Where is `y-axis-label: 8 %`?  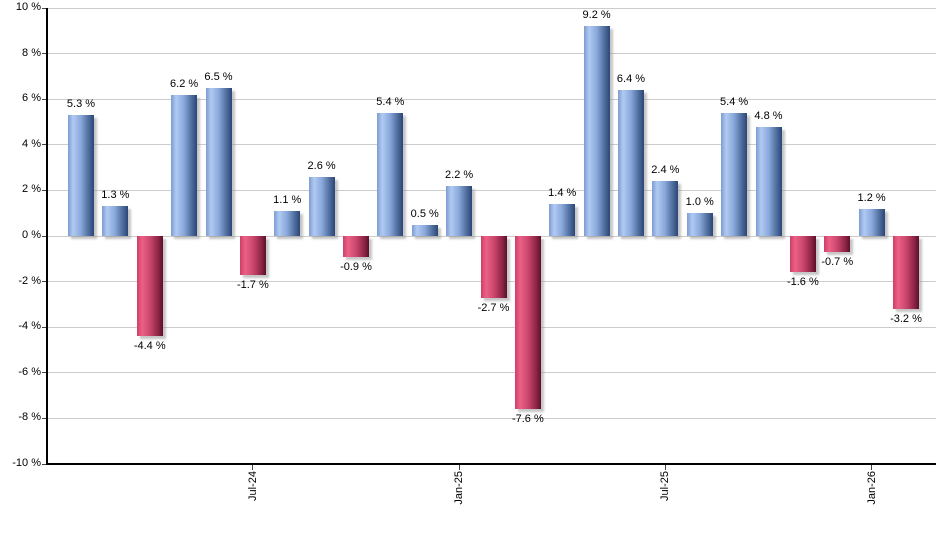
y-axis-label: 8 % is located at coordinates (31, 52).